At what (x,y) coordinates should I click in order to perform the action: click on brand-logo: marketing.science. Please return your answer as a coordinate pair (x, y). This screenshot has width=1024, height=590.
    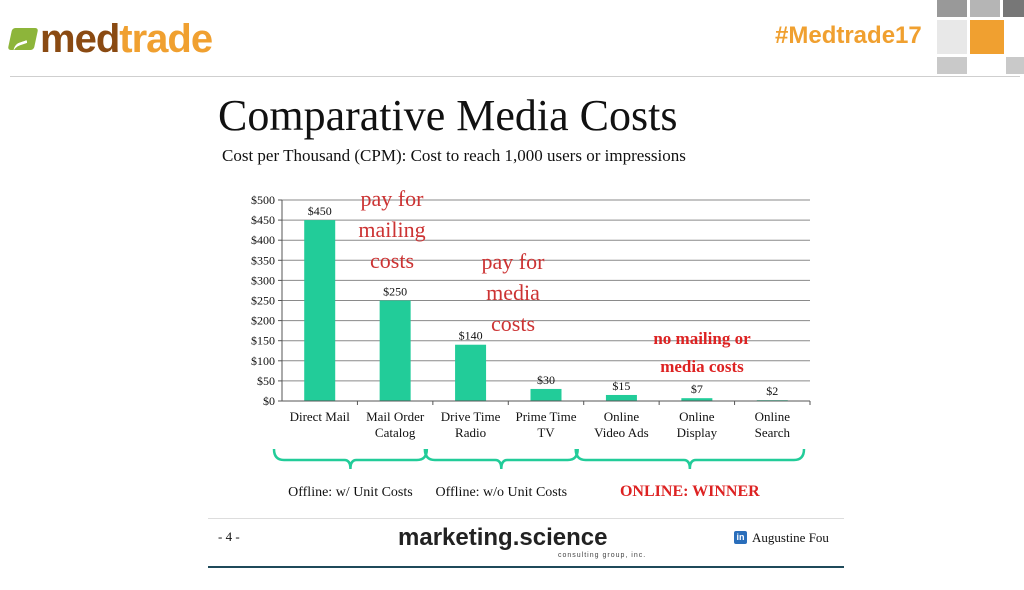
    Looking at the image, I should click on (503, 537).